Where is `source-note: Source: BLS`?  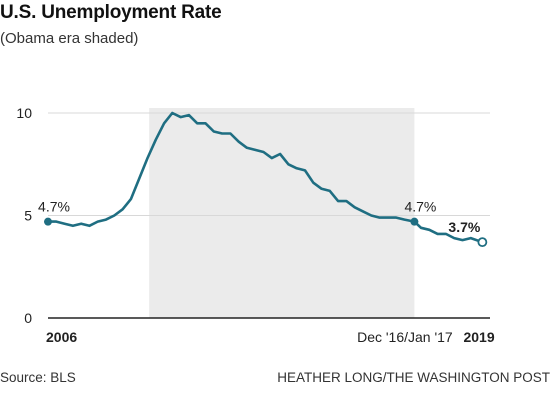
source-note: Source: BLS is located at coordinates (38, 377).